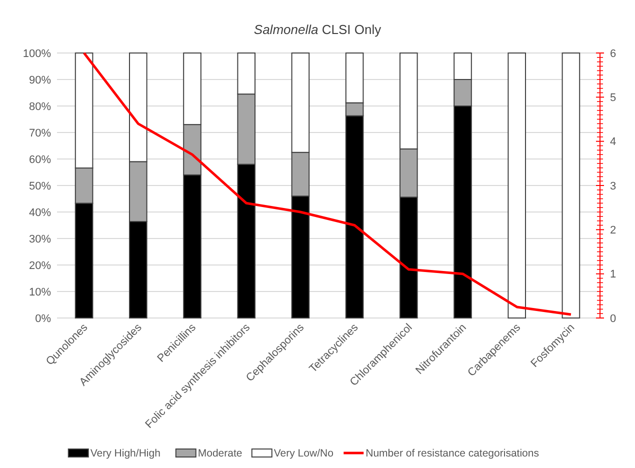 The height and width of the screenshot is (468, 635). I want to click on y-tick-label: 50%, so click(40, 186).